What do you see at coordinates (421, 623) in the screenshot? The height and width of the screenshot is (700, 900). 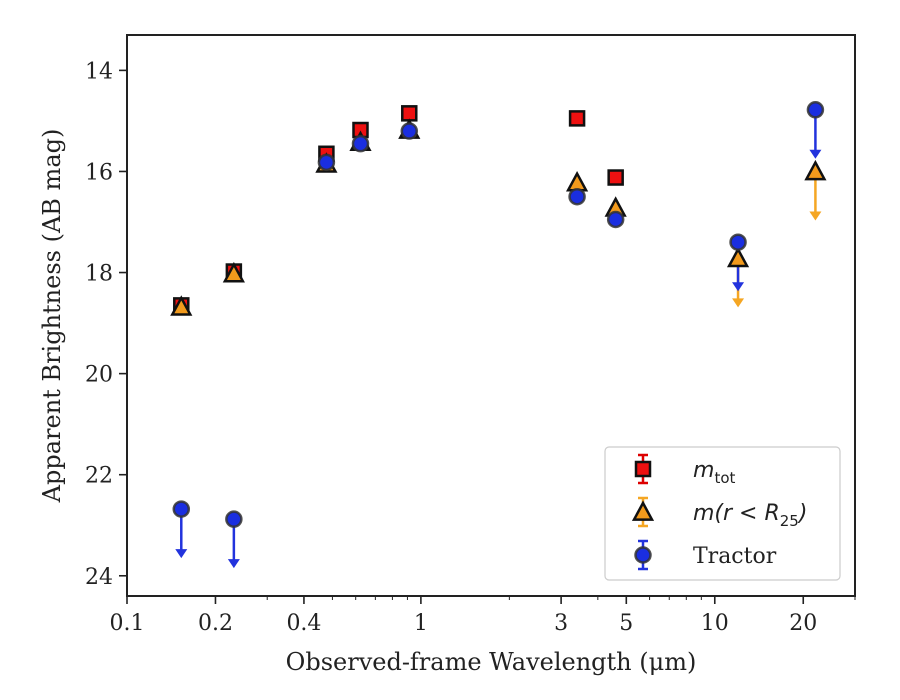 I see `x-tick-label: 1` at bounding box center [421, 623].